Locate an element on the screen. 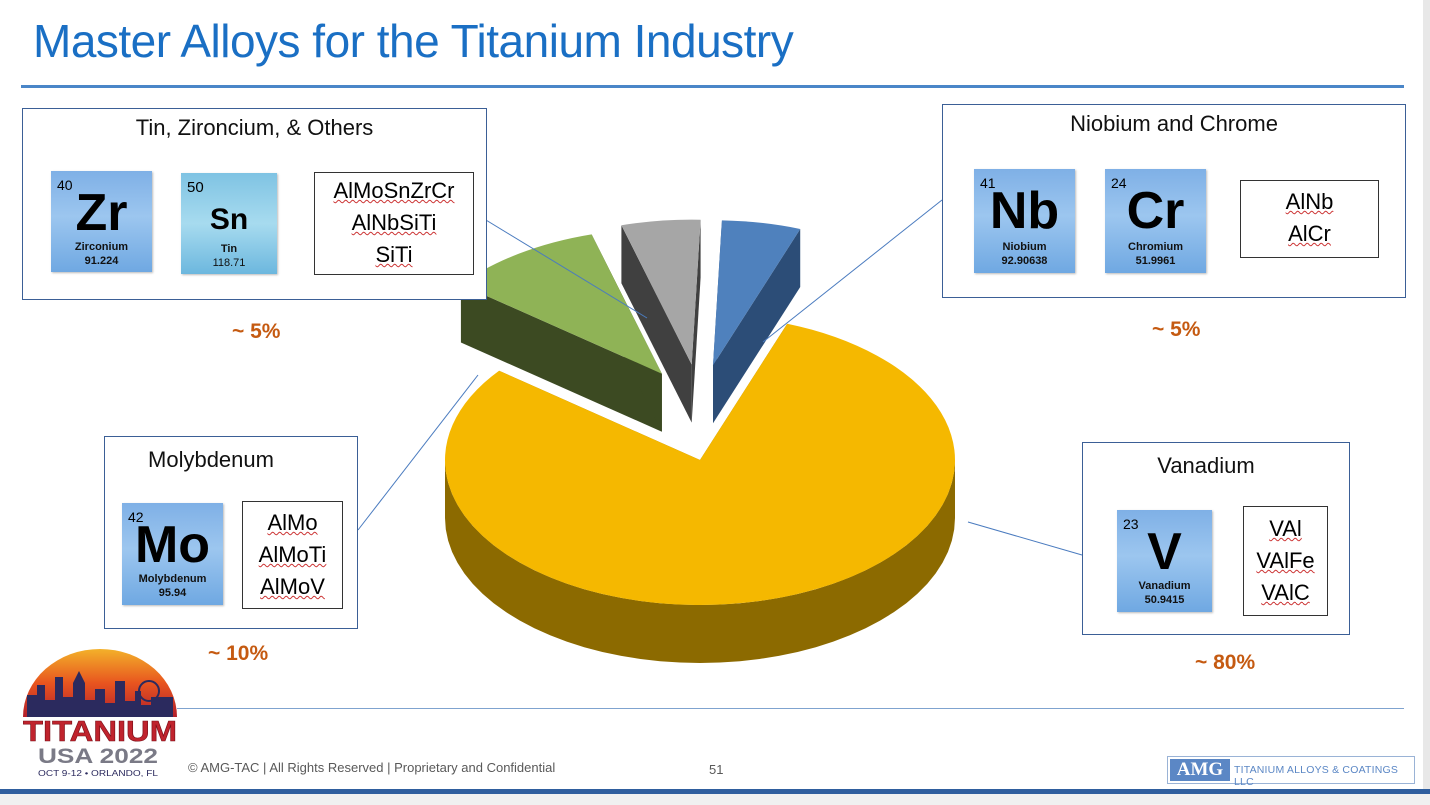 This screenshot has width=1430, height=805. pie-slice-wall-vanadium is located at coordinates (700, 561).